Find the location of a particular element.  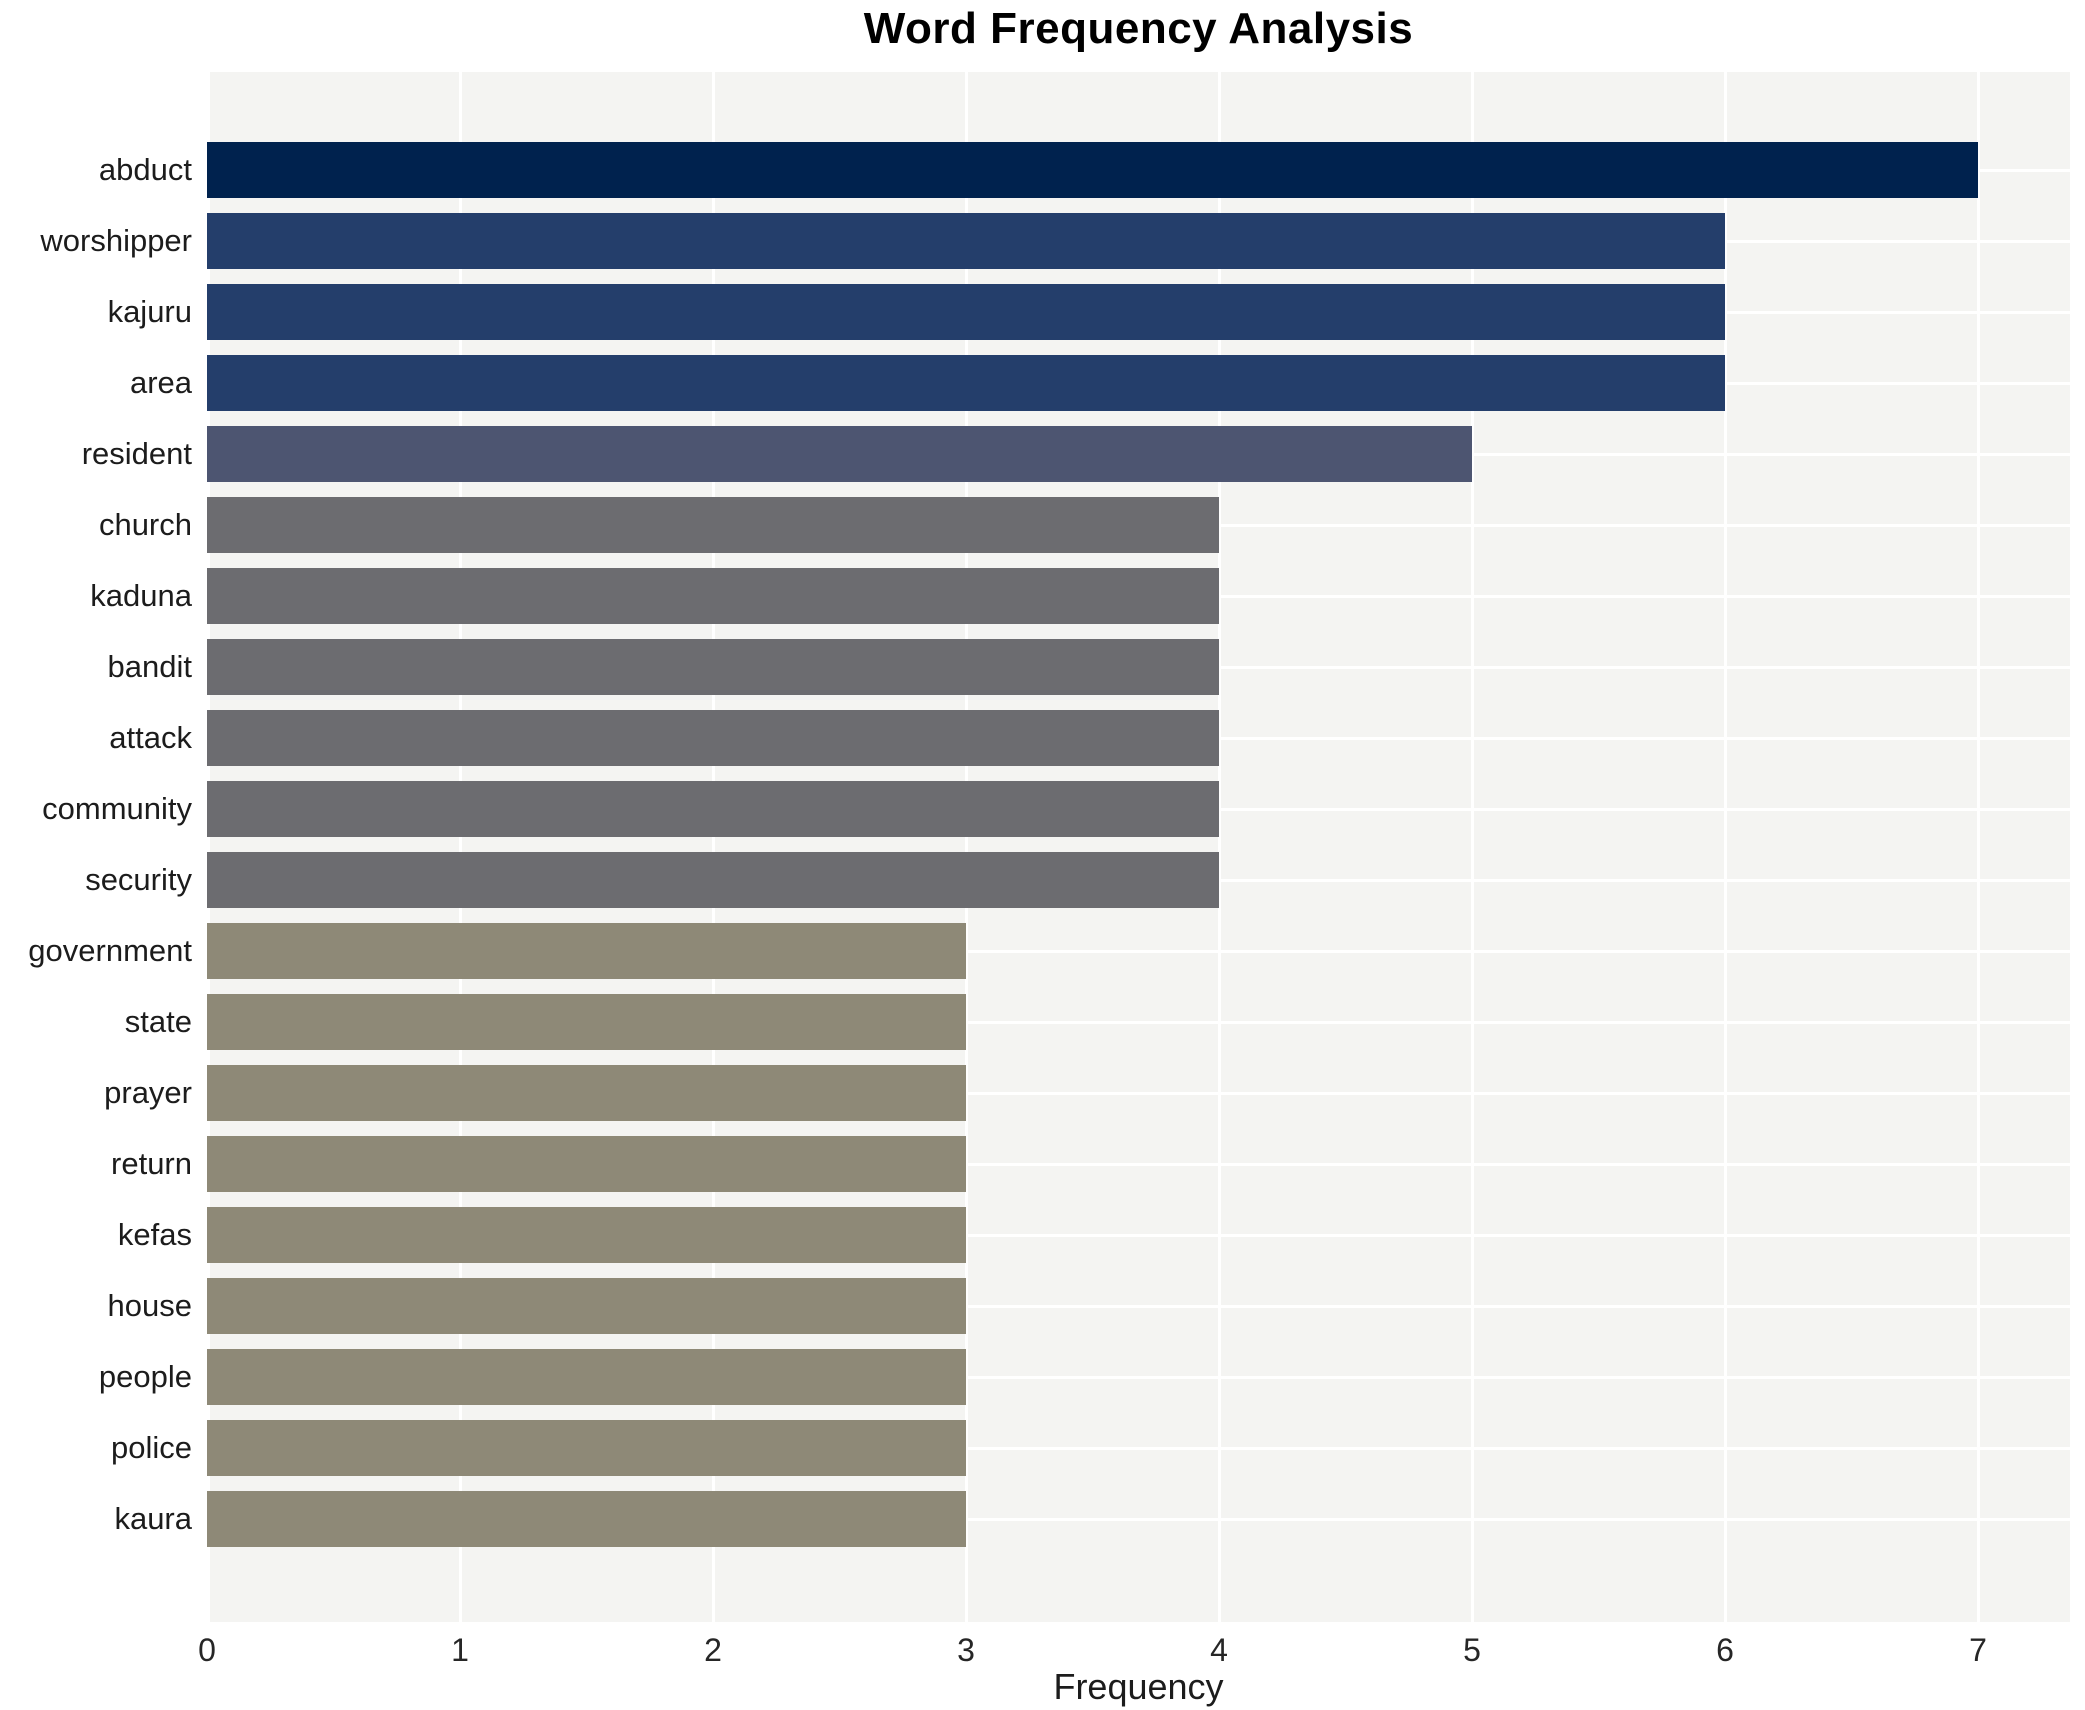

bar-attack is located at coordinates (713, 738).